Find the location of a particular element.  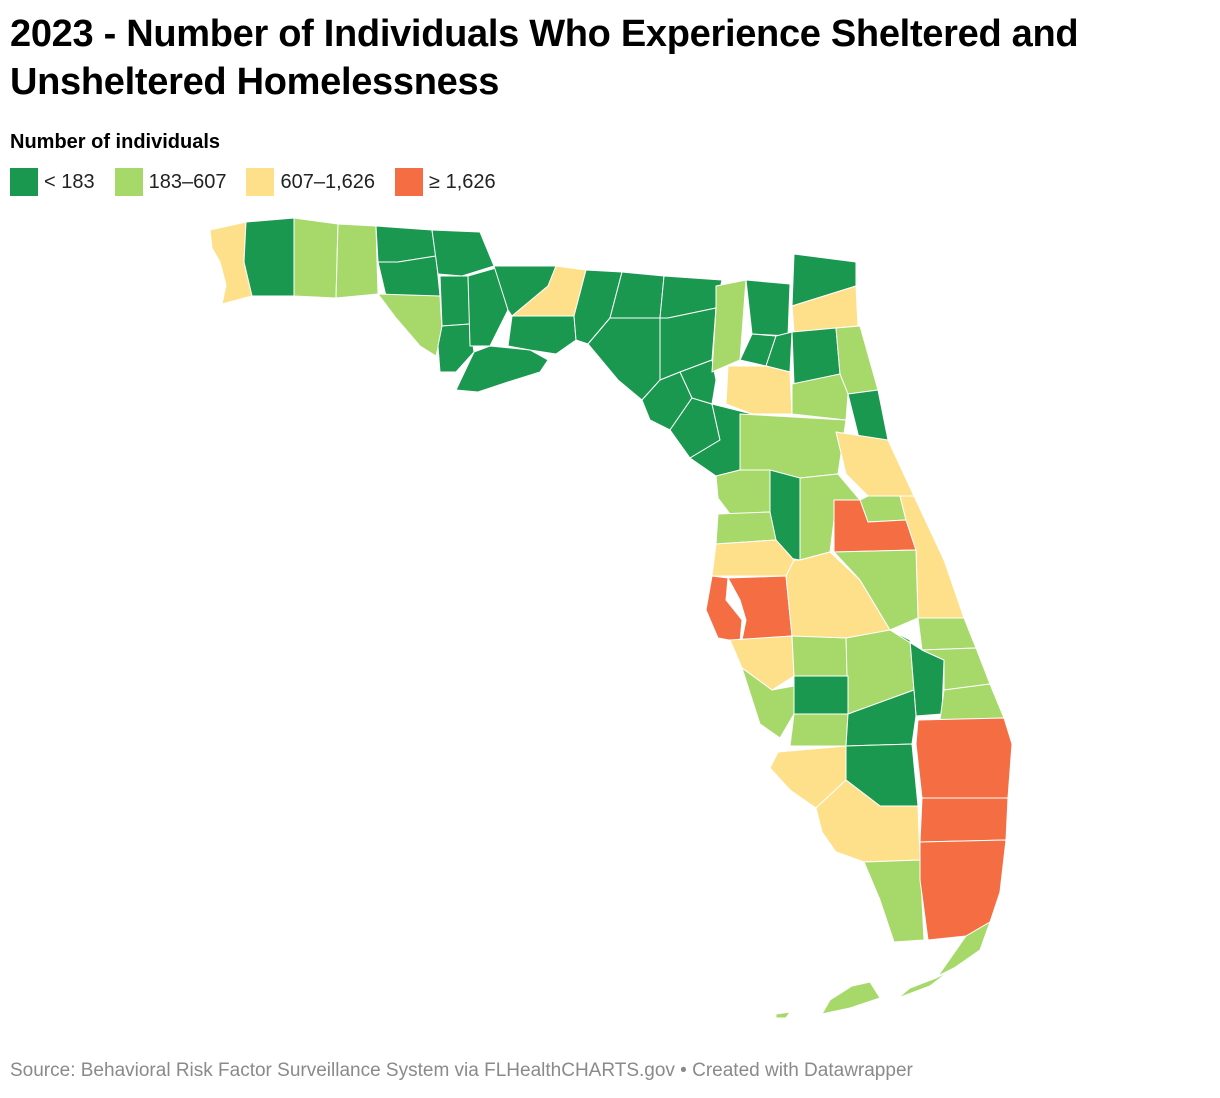

county-monroe-mainland is located at coordinates (894, 901).